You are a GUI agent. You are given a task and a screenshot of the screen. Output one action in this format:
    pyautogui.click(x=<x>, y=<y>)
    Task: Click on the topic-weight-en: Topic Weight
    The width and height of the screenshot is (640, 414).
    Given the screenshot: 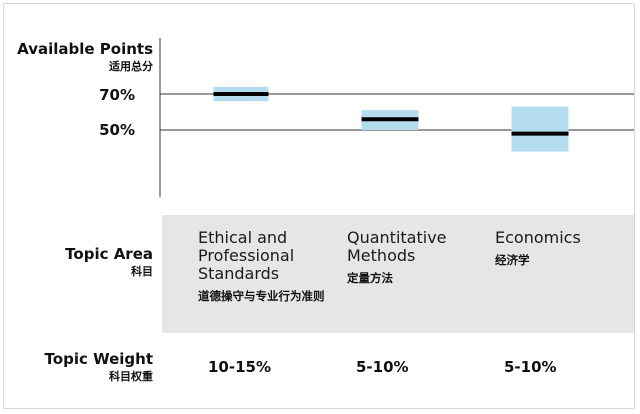 What is the action you would take?
    pyautogui.click(x=98, y=359)
    